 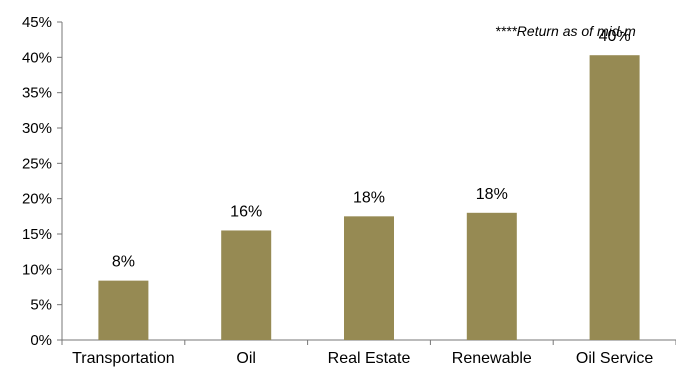 What do you see at coordinates (565, 31) in the screenshot?
I see `chart-note: ****Return as of mid-m` at bounding box center [565, 31].